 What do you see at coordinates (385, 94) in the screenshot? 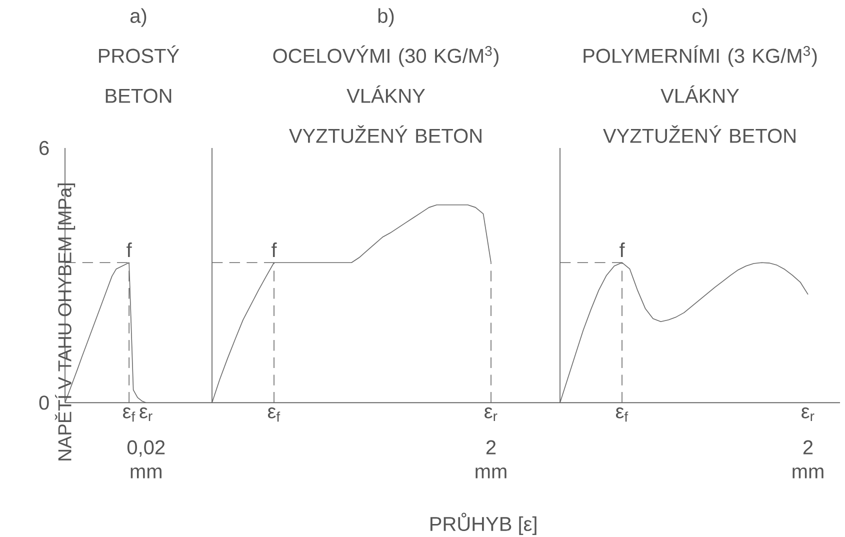
I see `text: OCELOVÝMI (30 KG/M$^{3}$) VLÁKNY VYZTUŽENÝ BETON` at bounding box center [385, 94].